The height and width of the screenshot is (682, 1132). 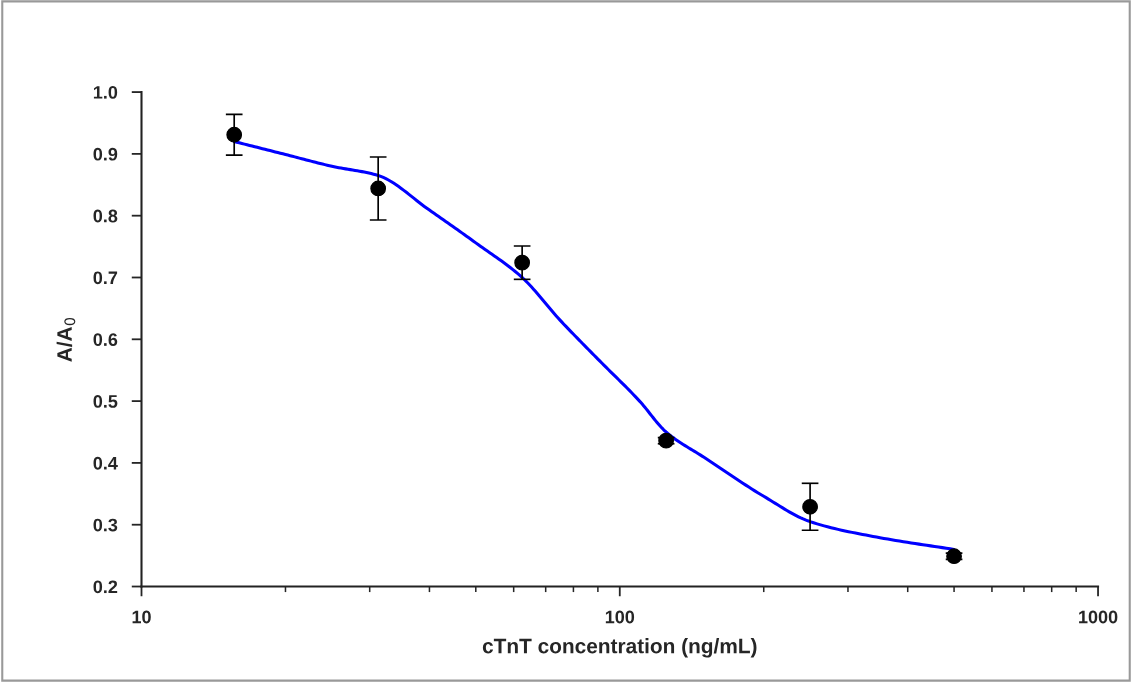 I want to click on x-tick-label: 1000, so click(x=1098, y=617).